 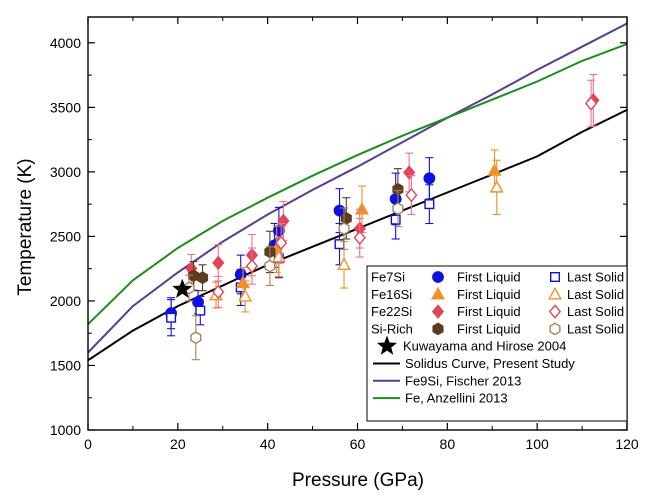 I want to click on legend-group-name: Fe16Si, so click(x=391, y=294).